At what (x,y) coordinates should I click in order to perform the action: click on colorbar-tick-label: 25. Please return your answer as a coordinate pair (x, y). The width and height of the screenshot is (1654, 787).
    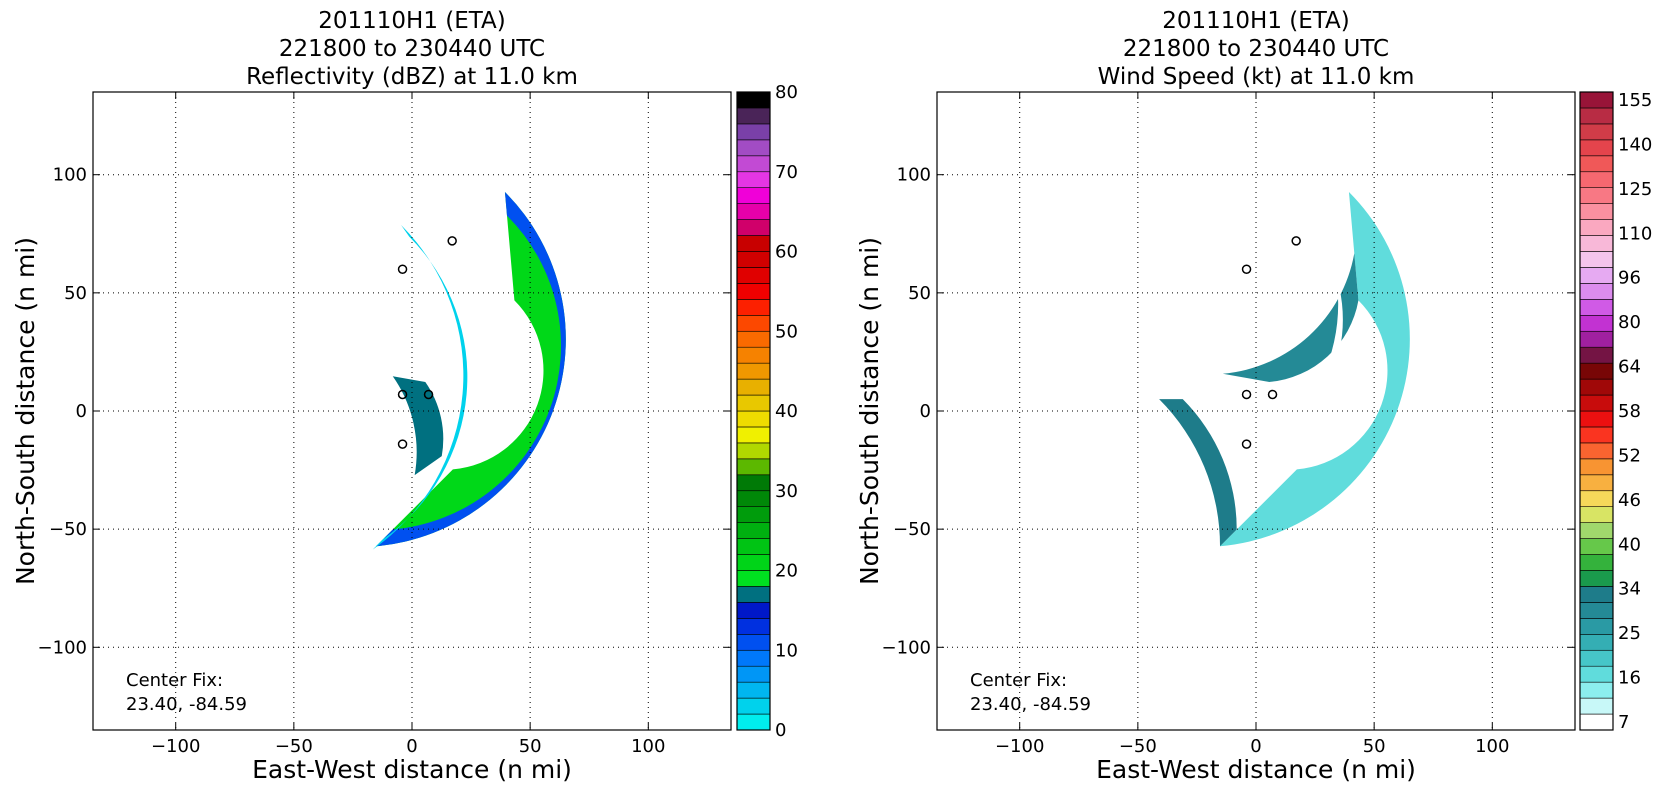
    Looking at the image, I should click on (1629, 633).